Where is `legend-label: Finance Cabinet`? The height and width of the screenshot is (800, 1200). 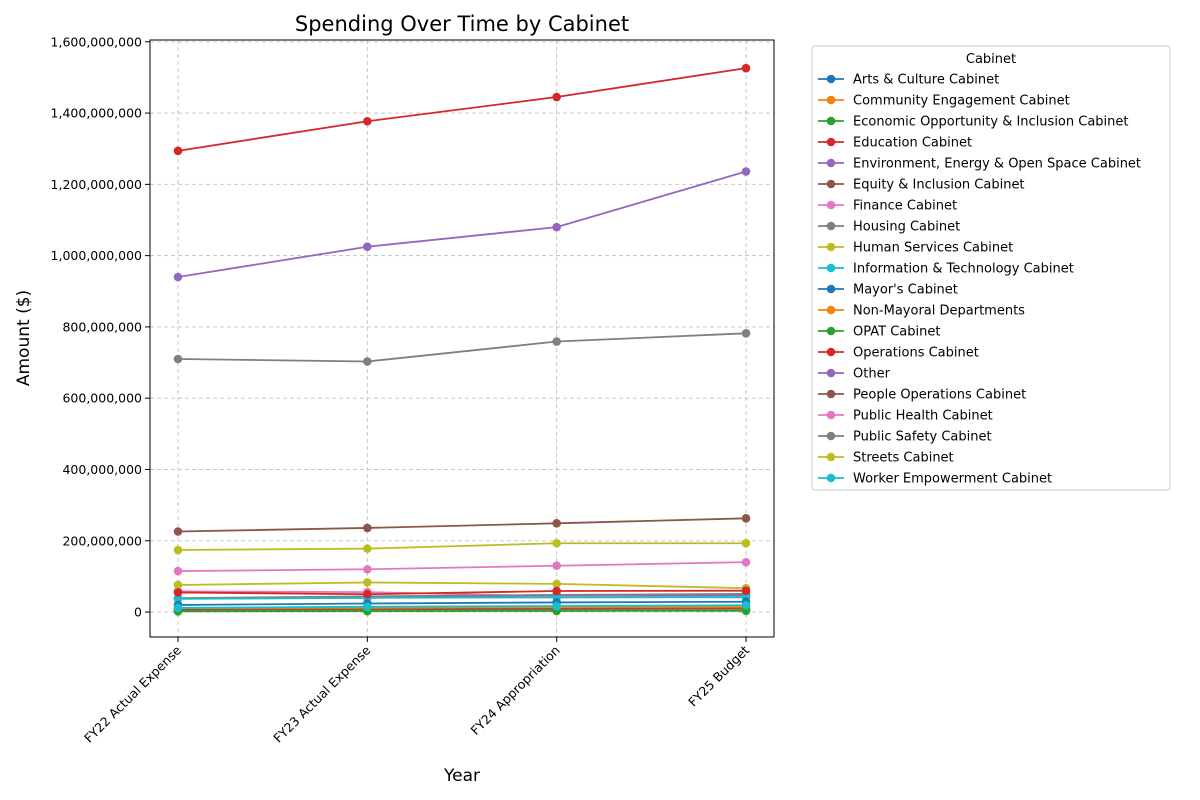
legend-label: Finance Cabinet is located at coordinates (905, 206).